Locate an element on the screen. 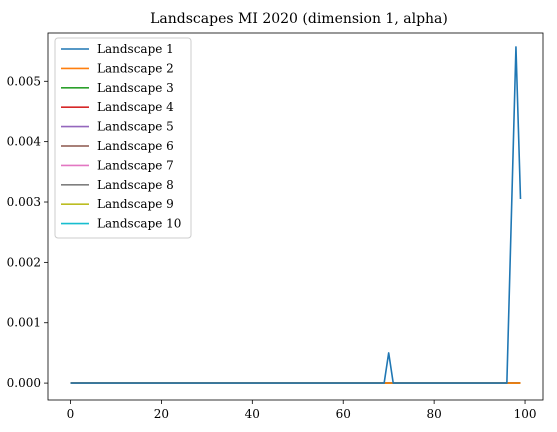  legend-entry: Landscape 9 is located at coordinates (135, 204).